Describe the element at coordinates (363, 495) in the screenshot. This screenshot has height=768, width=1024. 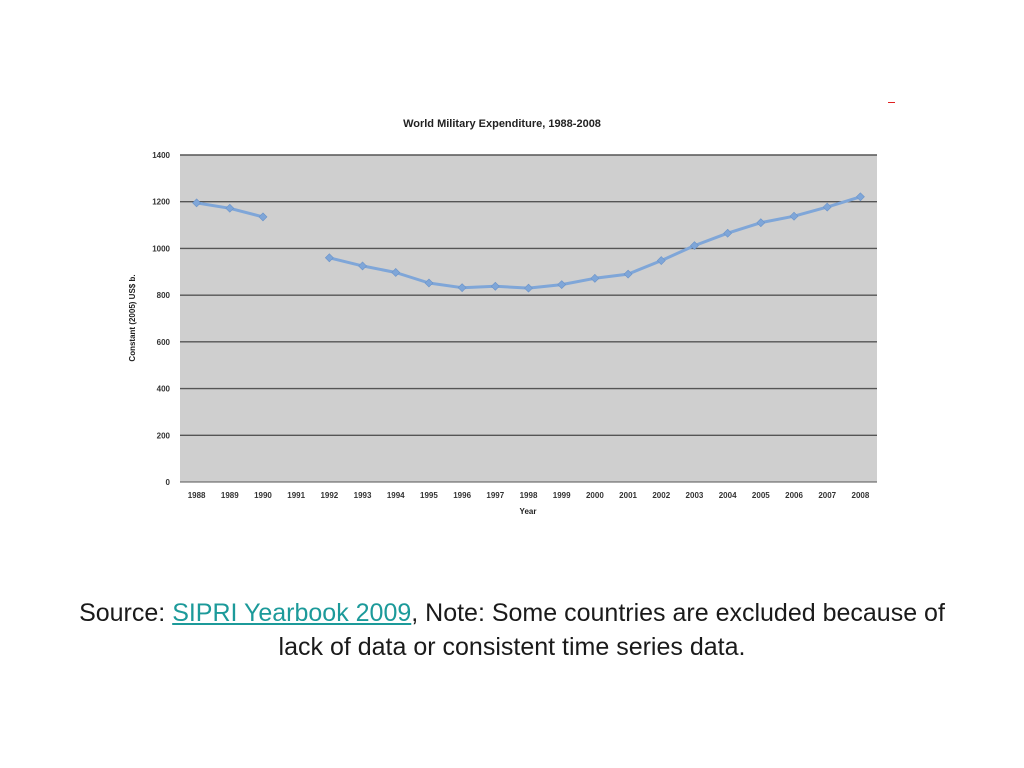
I see `x-tick-label: 1993` at that location.